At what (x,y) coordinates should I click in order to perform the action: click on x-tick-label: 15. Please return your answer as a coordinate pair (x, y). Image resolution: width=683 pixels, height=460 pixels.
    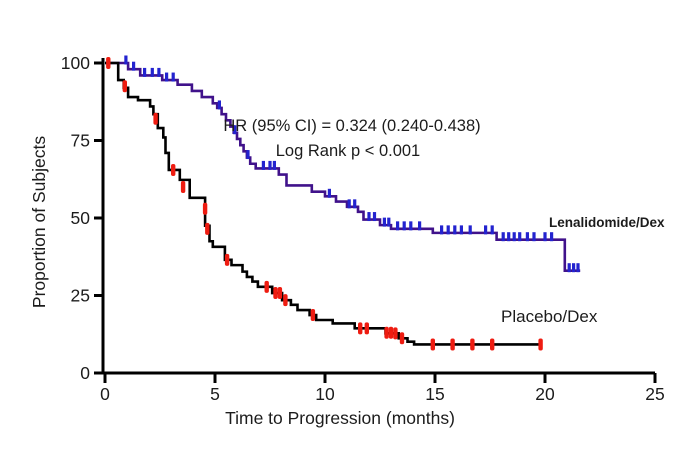
    Looking at the image, I should click on (434, 394).